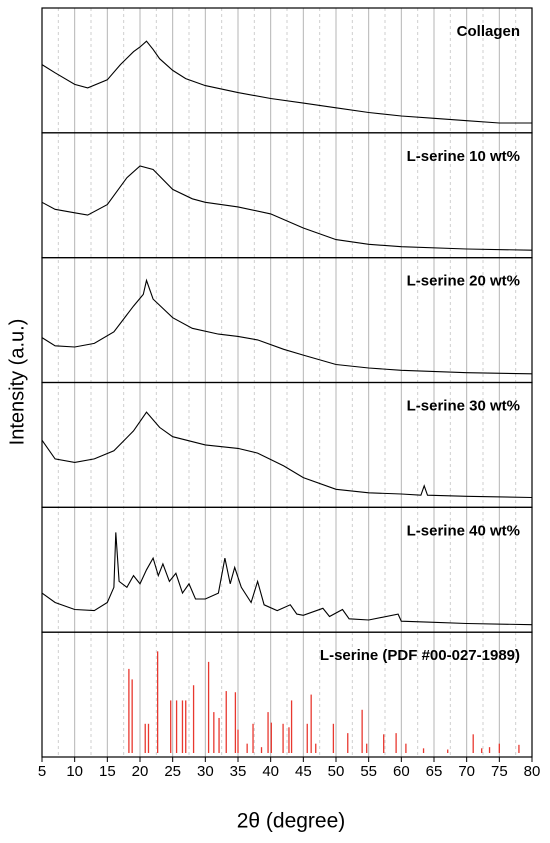 Image resolution: width=550 pixels, height=843 pixels. What do you see at coordinates (205, 771) in the screenshot?
I see `x-tick-label: 30` at bounding box center [205, 771].